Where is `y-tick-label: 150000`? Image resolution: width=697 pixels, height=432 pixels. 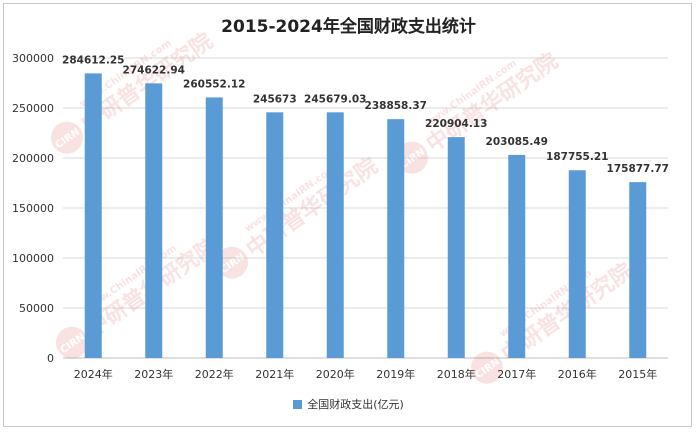
y-tick-label: 150000 is located at coordinates (33, 208).